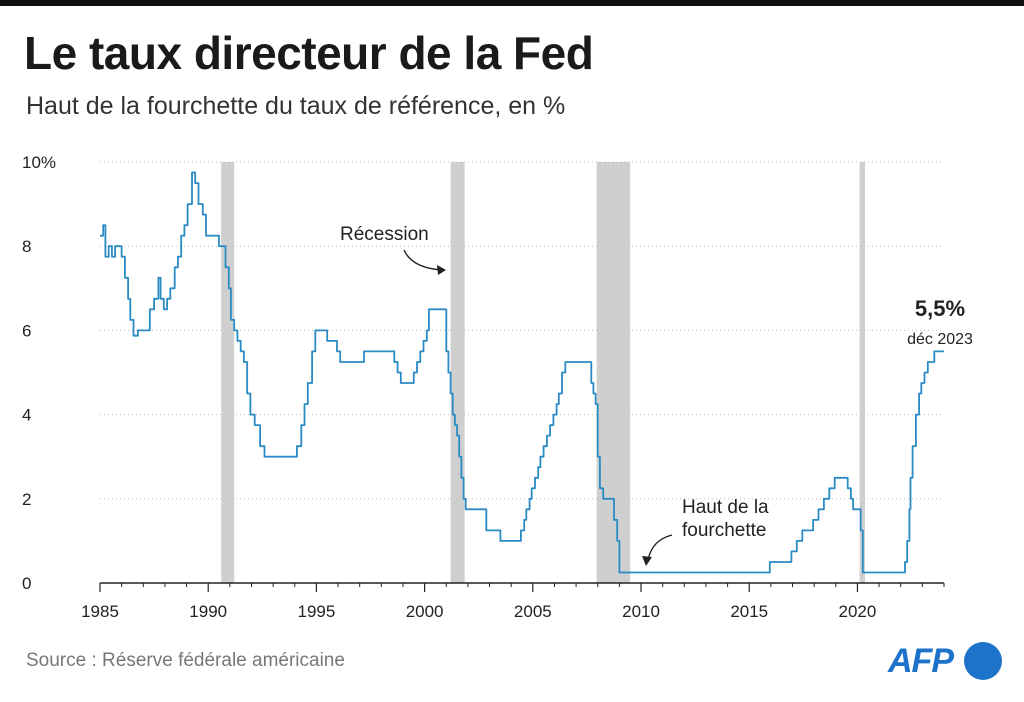 The image size is (1024, 702). What do you see at coordinates (208, 611) in the screenshot?
I see `x-tick-label-1990: 1990` at bounding box center [208, 611].